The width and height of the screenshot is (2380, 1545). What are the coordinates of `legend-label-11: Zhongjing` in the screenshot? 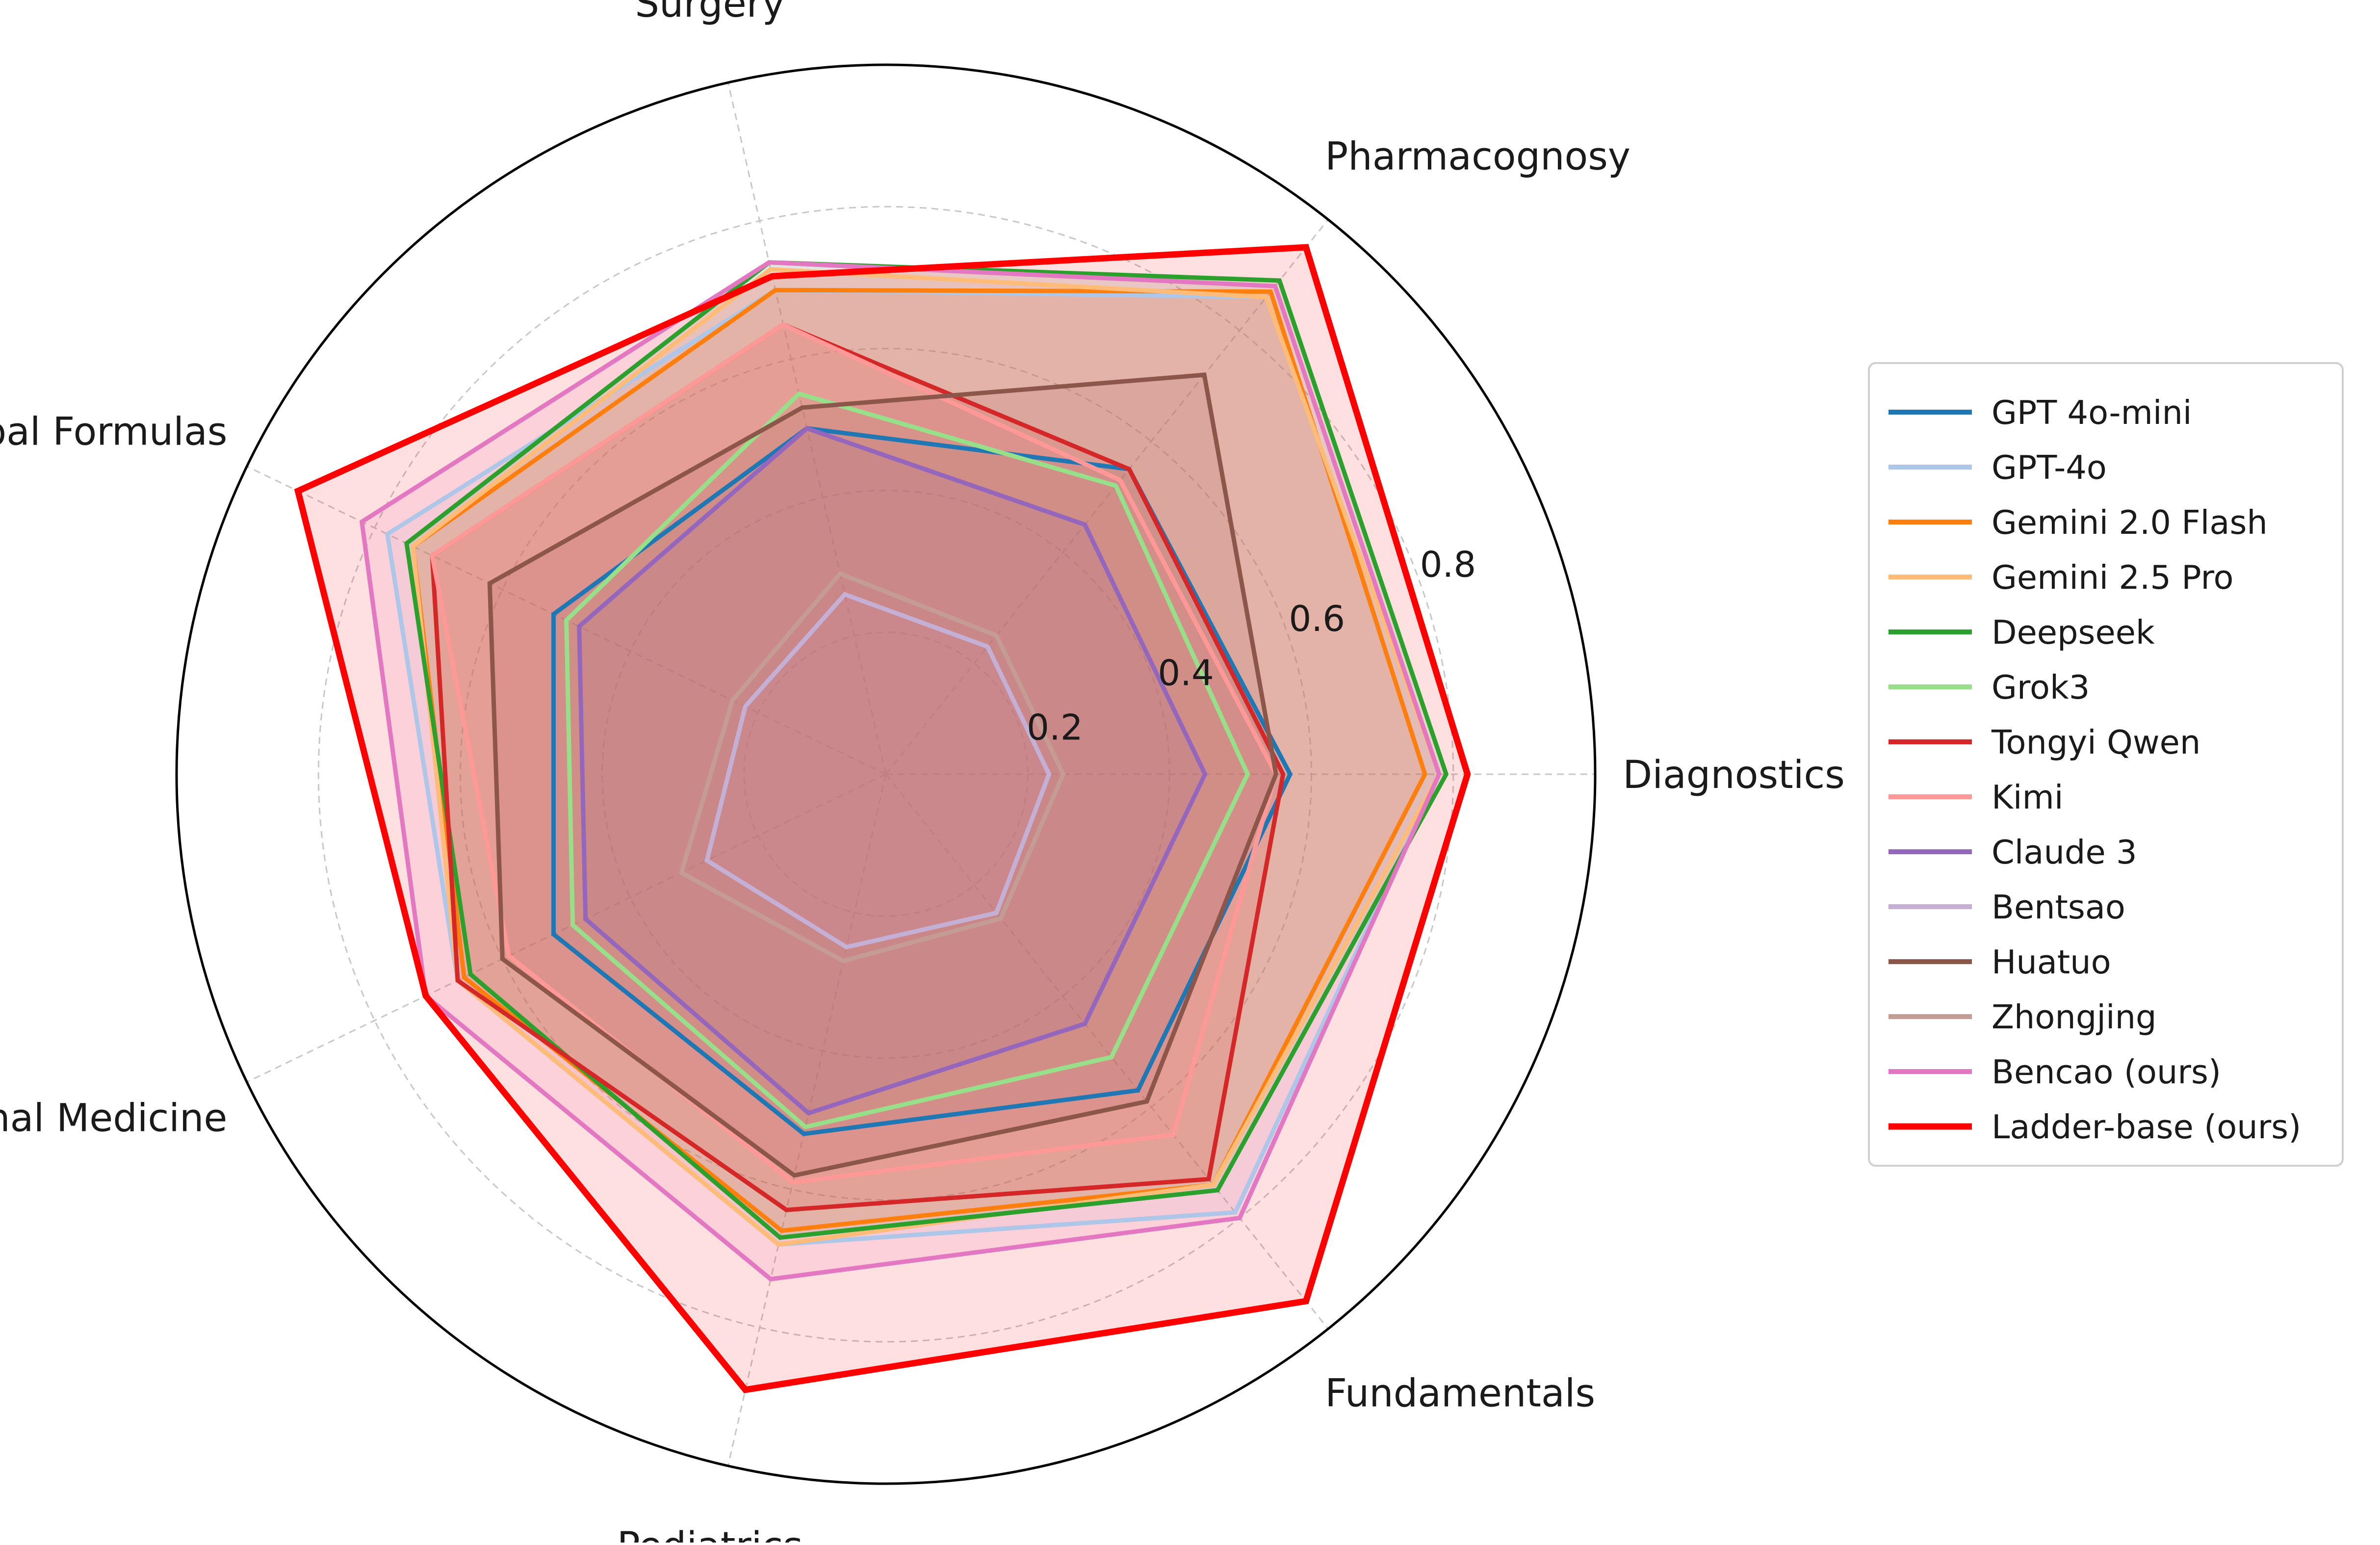 It's located at (2074, 1017).